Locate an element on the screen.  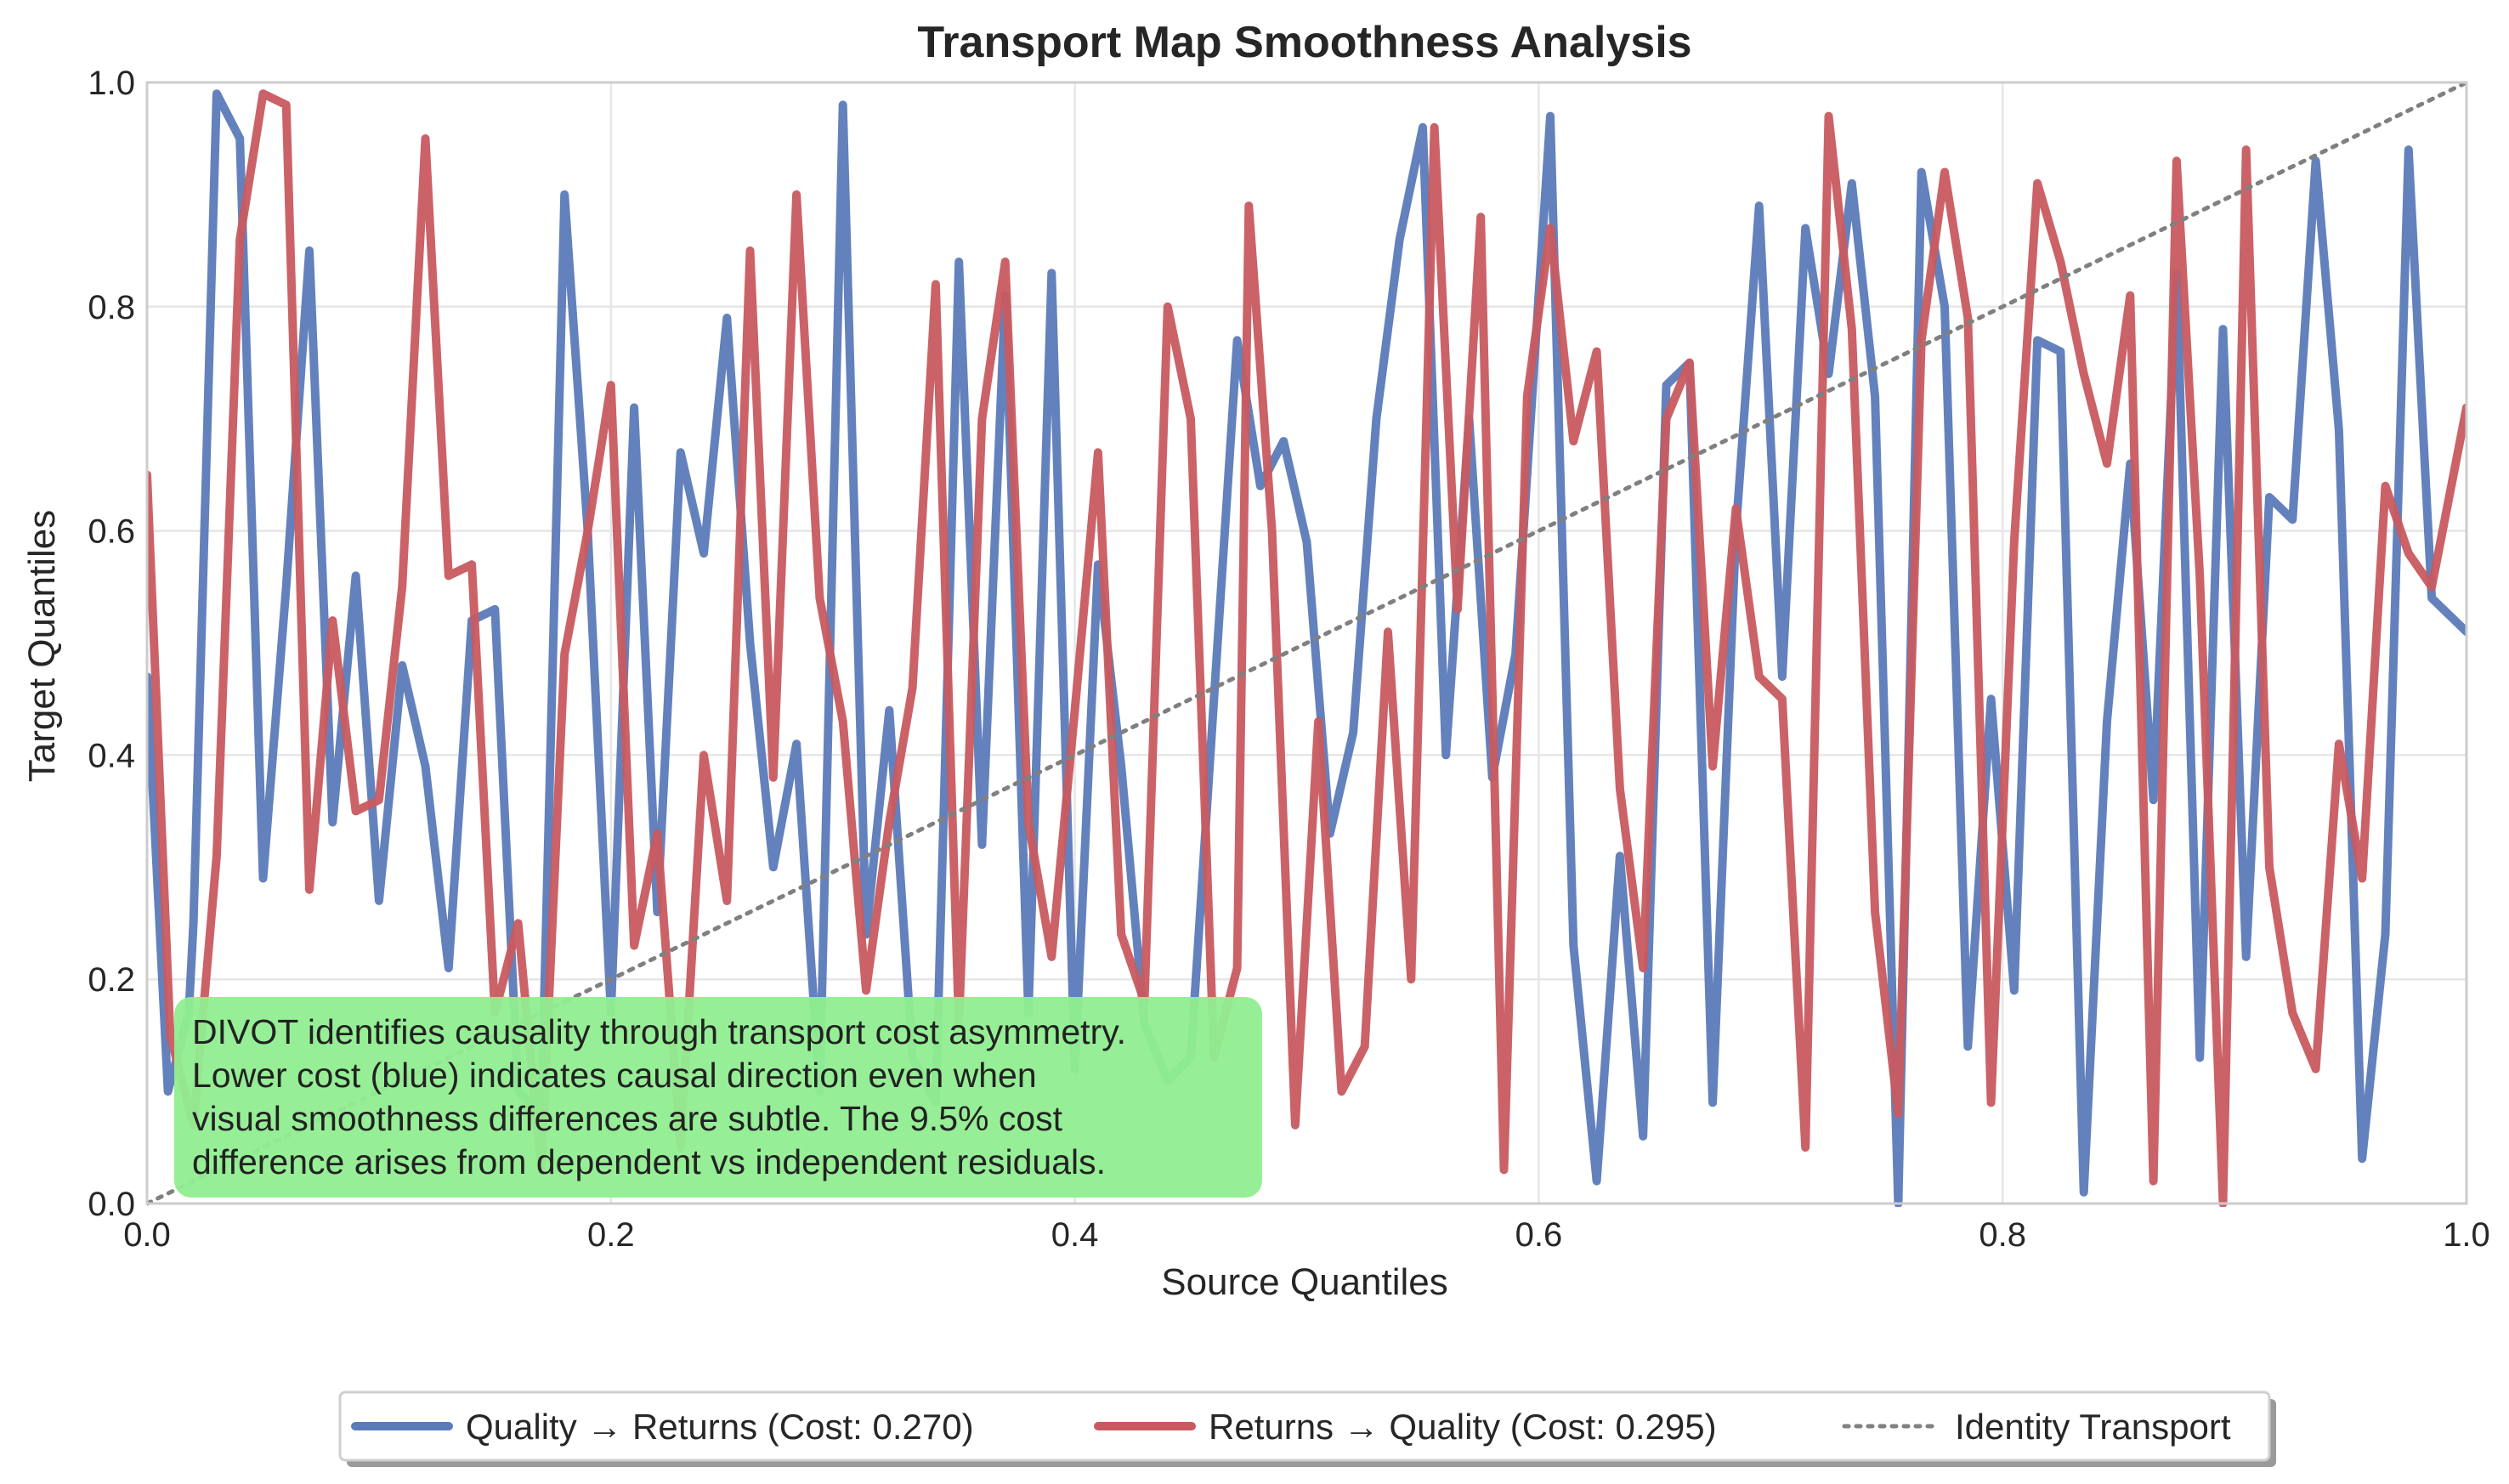
y-tick-label: 0.8 is located at coordinates (112, 307).